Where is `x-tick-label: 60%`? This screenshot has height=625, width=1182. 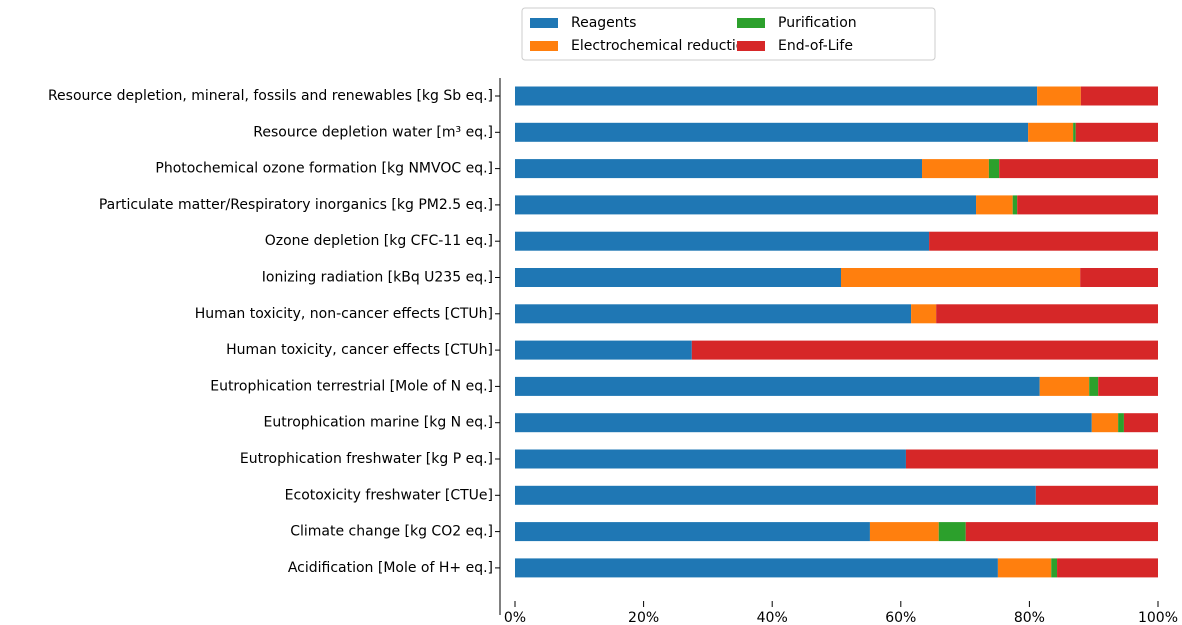 x-tick-label: 60% is located at coordinates (900, 617).